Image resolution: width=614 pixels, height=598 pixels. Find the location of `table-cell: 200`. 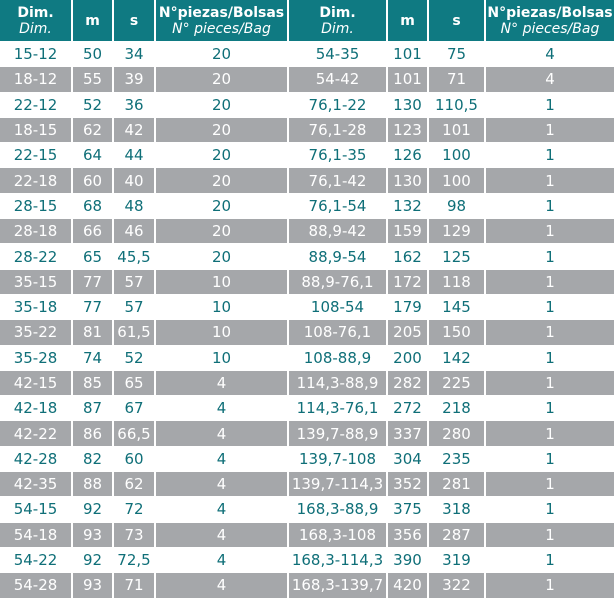

table-cell: 200 is located at coordinates (408, 358).